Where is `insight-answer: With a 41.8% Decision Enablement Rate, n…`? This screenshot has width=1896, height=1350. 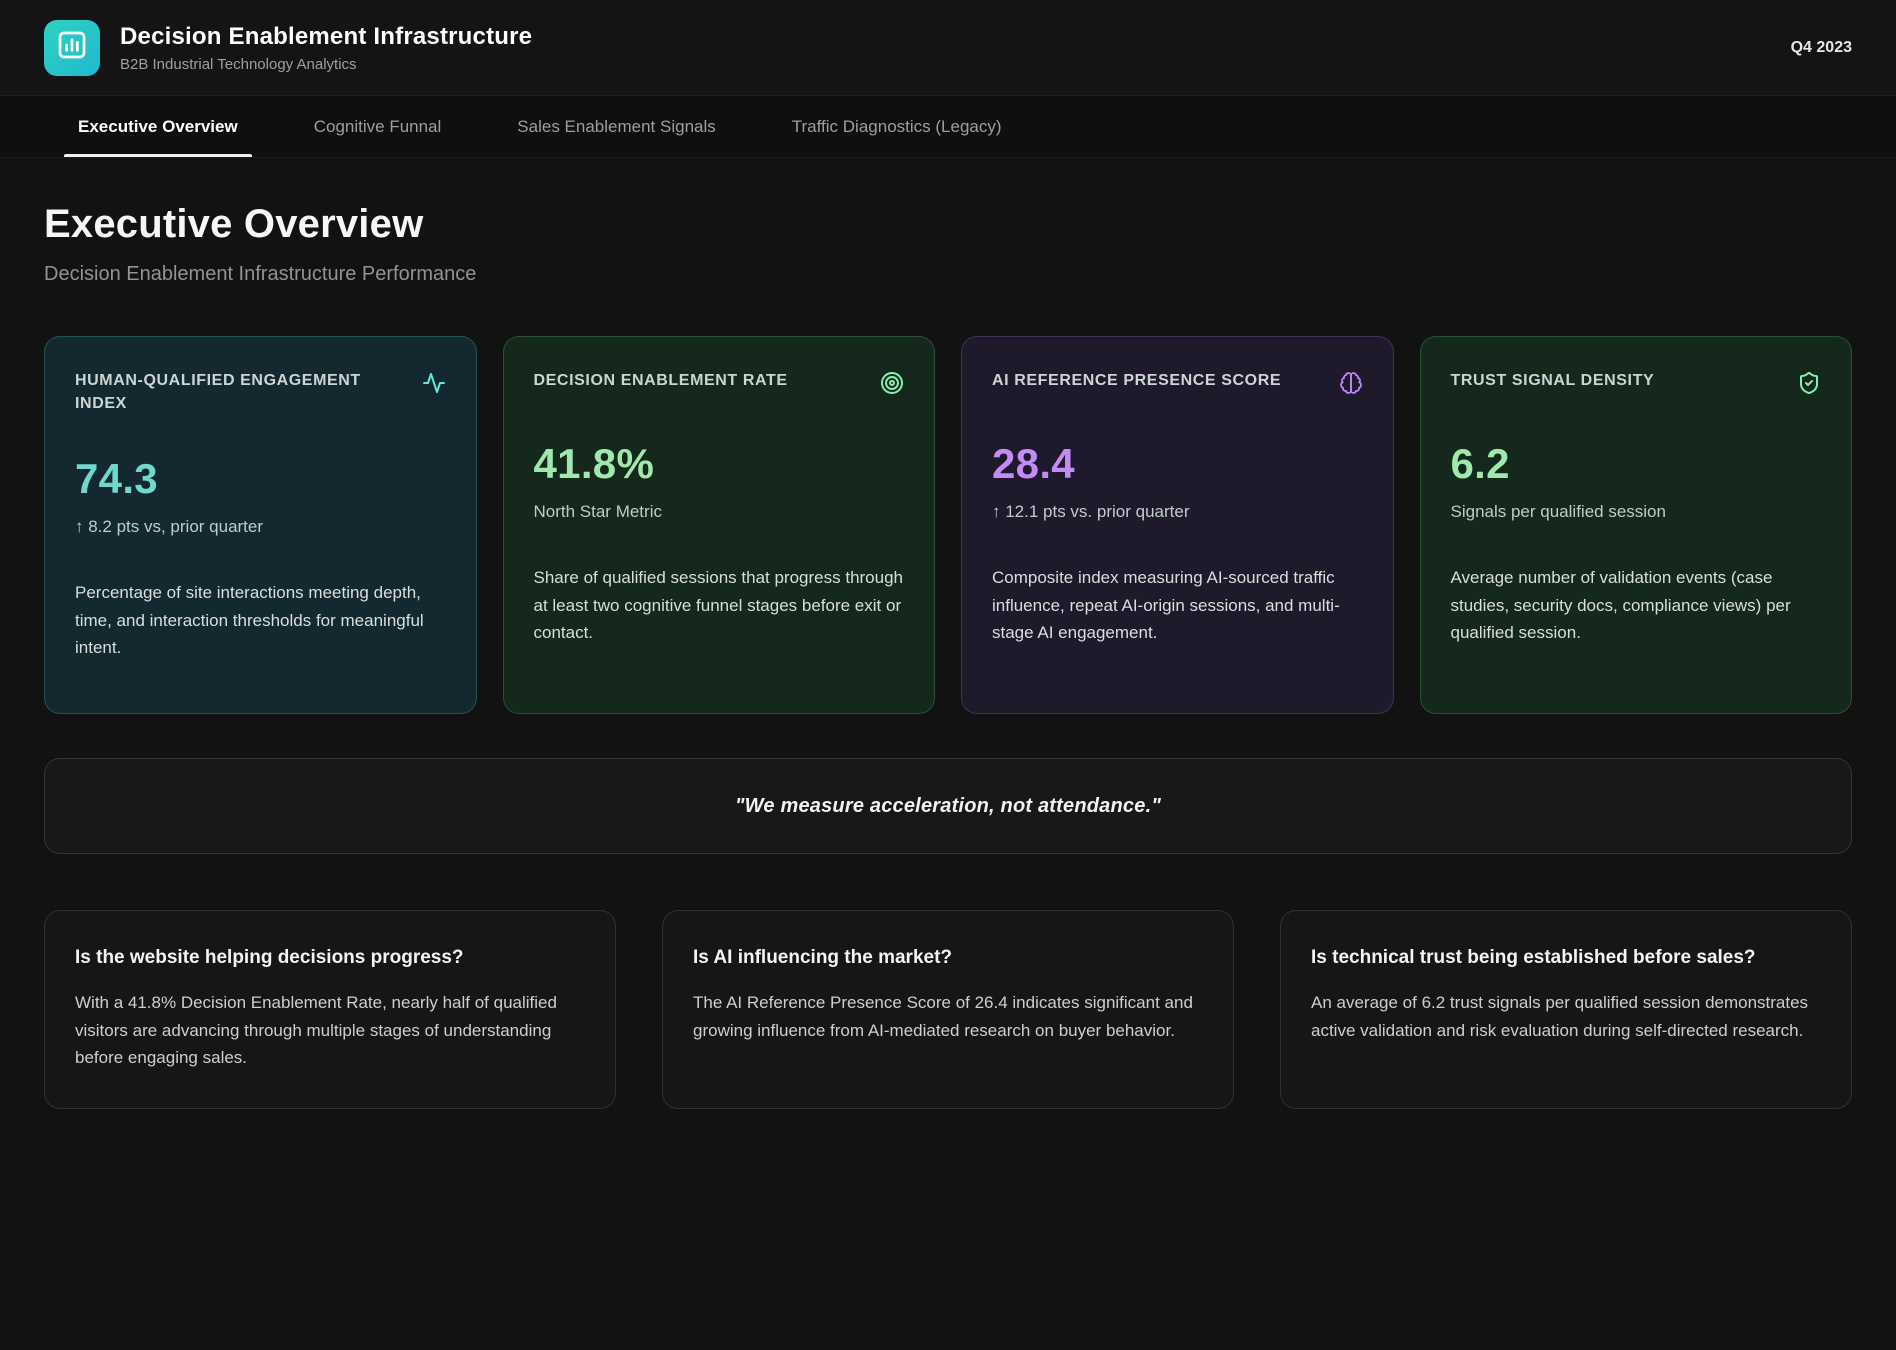
insight-answer: With a 41.8% Decision Enablement Rate, n… is located at coordinates (316, 1030).